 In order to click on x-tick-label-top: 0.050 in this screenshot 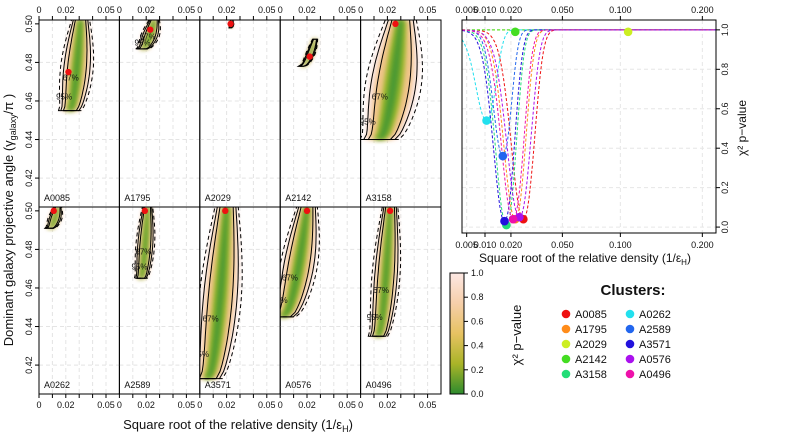, I will do `click(562, 10)`.